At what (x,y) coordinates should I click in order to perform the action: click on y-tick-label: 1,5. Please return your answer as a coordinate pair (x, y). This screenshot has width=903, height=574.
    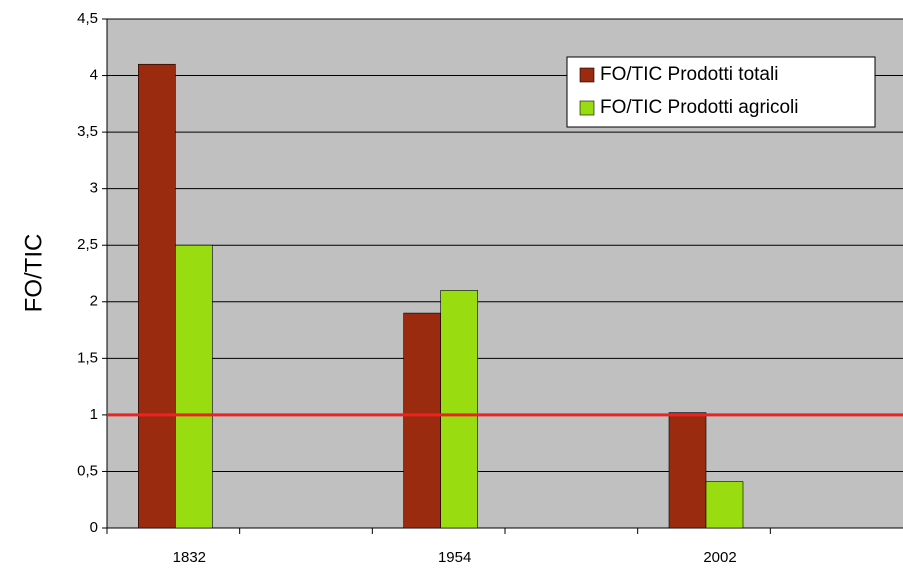
    Looking at the image, I should click on (87, 357).